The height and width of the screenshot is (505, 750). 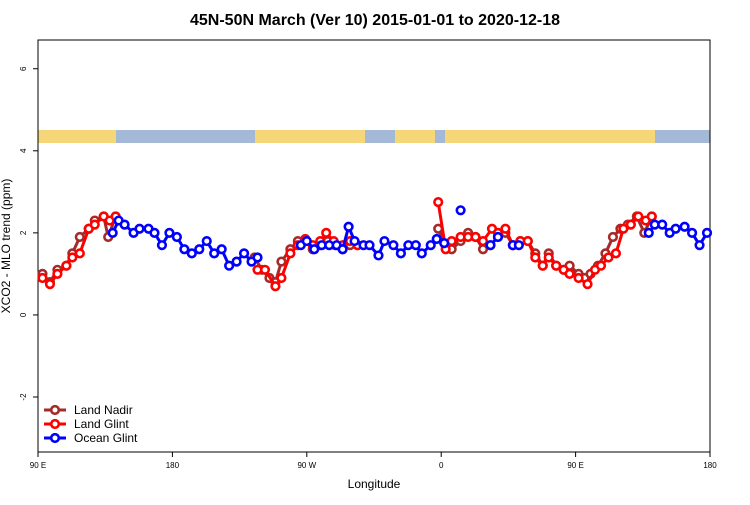 What do you see at coordinates (23, 150) in the screenshot?
I see `y-tick-label: 4` at bounding box center [23, 150].